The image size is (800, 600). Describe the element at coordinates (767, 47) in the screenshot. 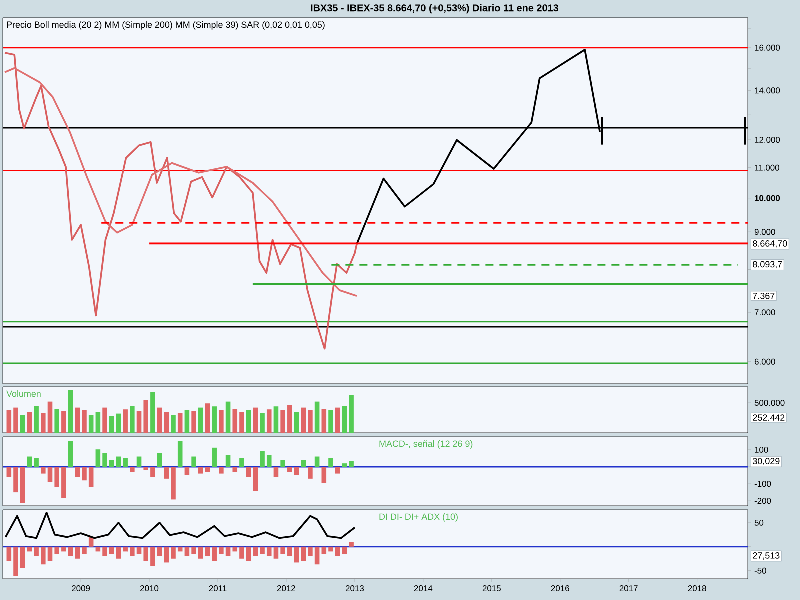

I see `y-tick-label: 16.000` at that location.